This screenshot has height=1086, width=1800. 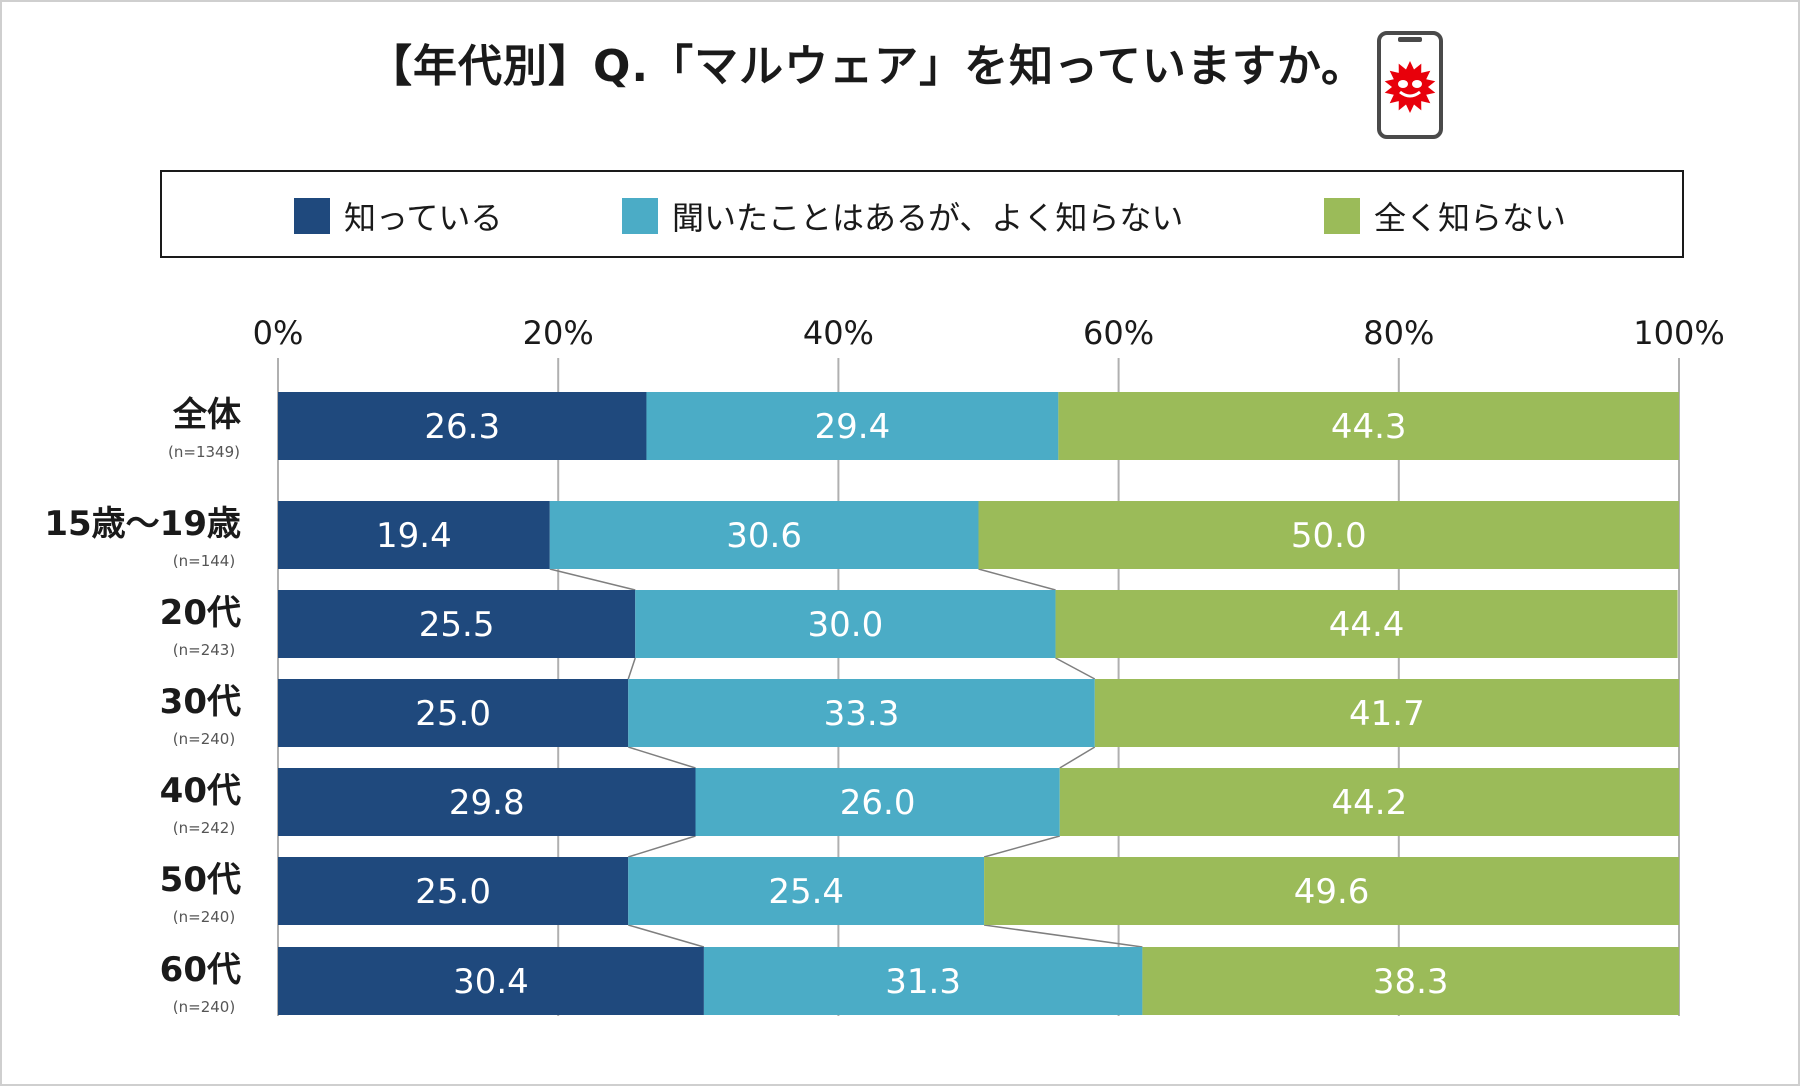 What do you see at coordinates (204, 561) in the screenshot?
I see `sample-size-label: (n=144)` at bounding box center [204, 561].